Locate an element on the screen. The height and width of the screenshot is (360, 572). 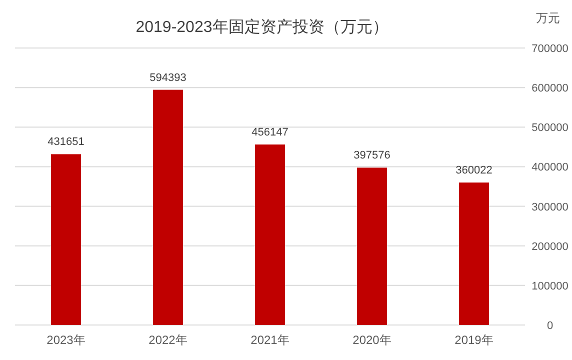
y-tick-label: 700000 is located at coordinates (550, 49).